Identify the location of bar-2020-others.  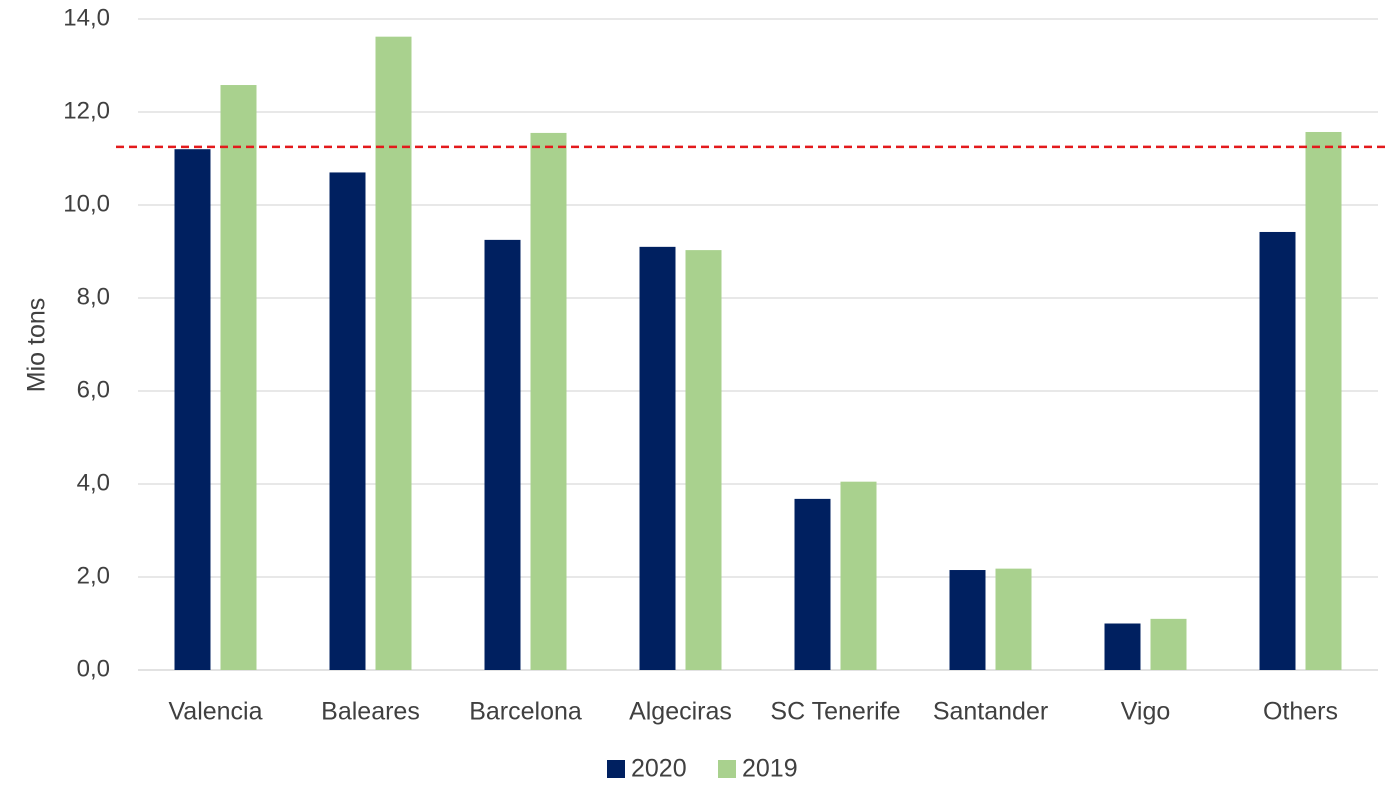
(1277, 450).